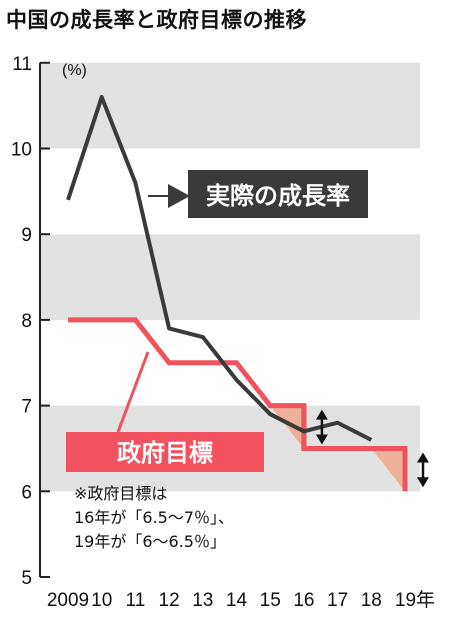 The height and width of the screenshot is (618, 451). Describe the element at coordinates (415, 600) in the screenshot. I see `x-tick-label: 19年` at that location.